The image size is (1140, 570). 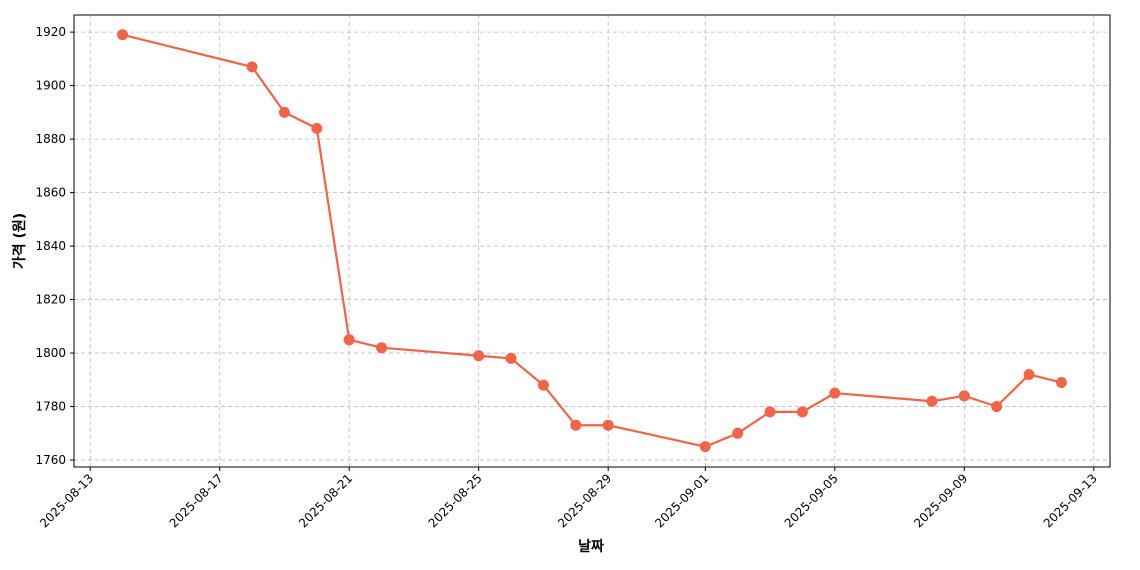 I want to click on x-tick-label: 2025-08-25, so click(x=455, y=500).